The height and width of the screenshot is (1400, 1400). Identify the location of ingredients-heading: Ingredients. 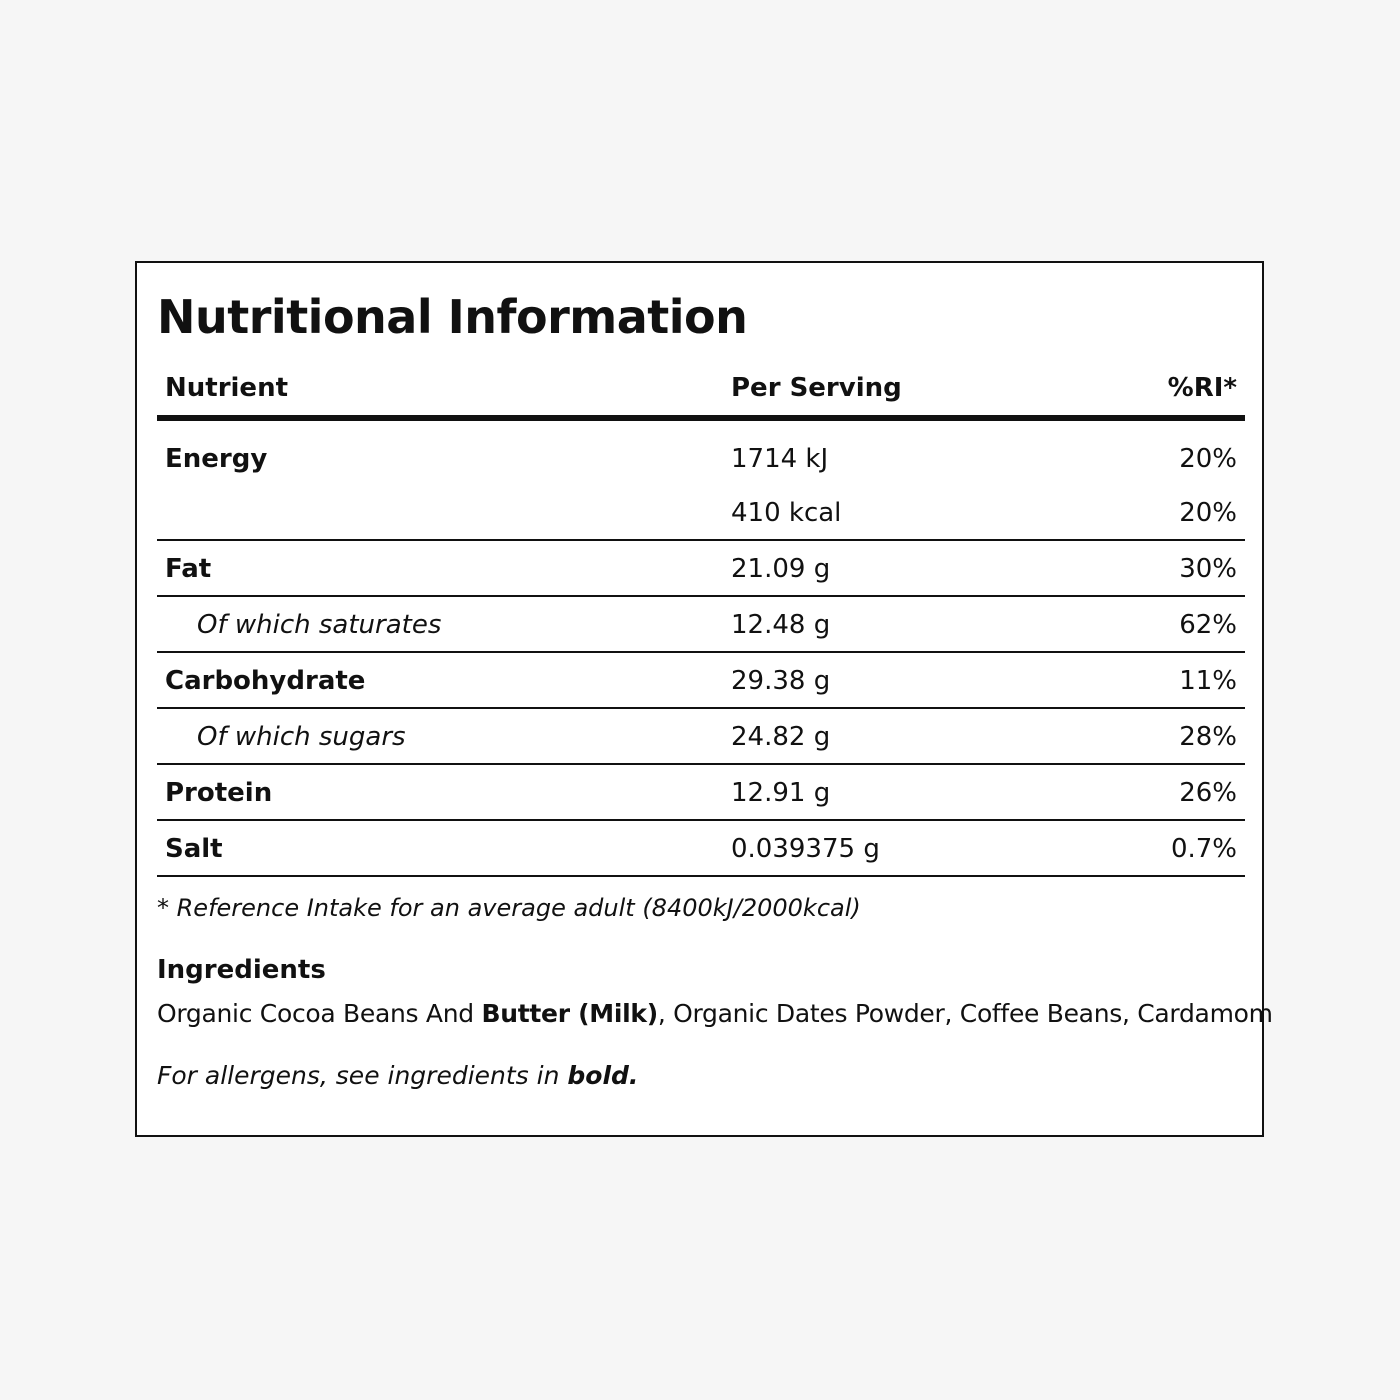
(241, 970).